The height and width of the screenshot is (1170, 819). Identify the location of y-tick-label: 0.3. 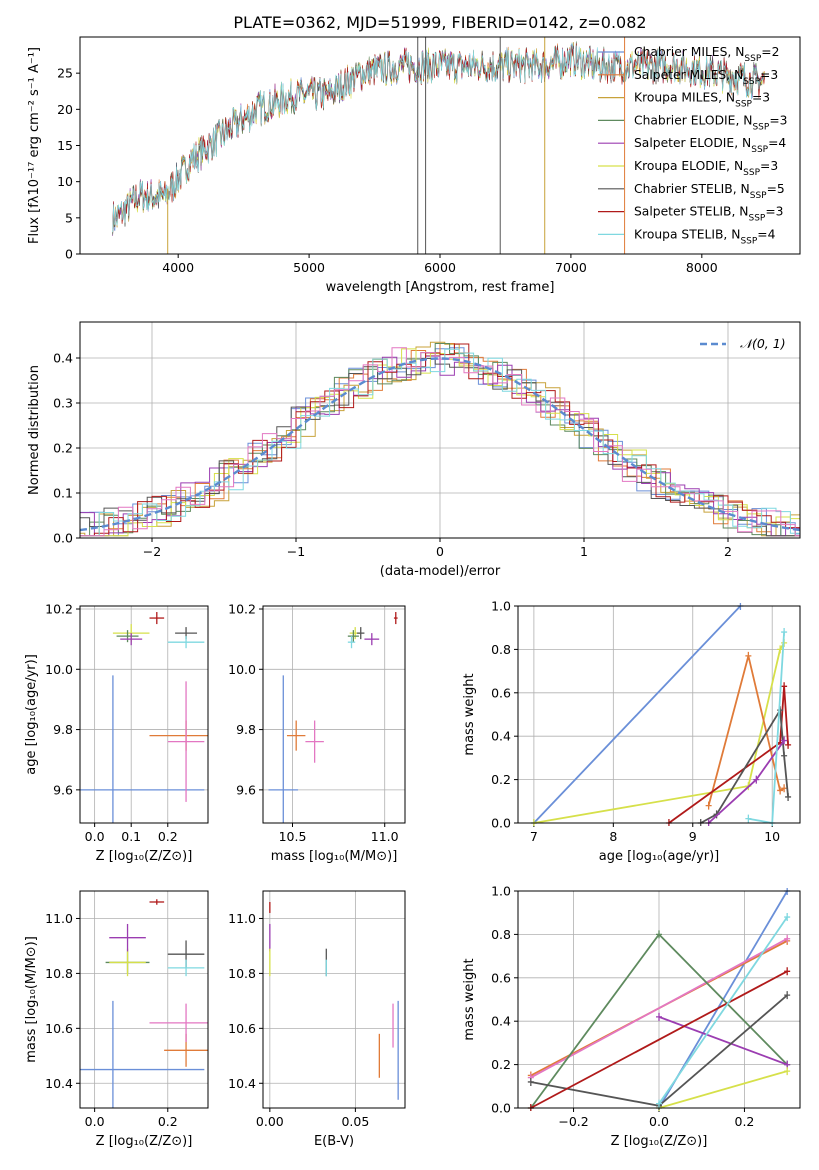
(63, 403).